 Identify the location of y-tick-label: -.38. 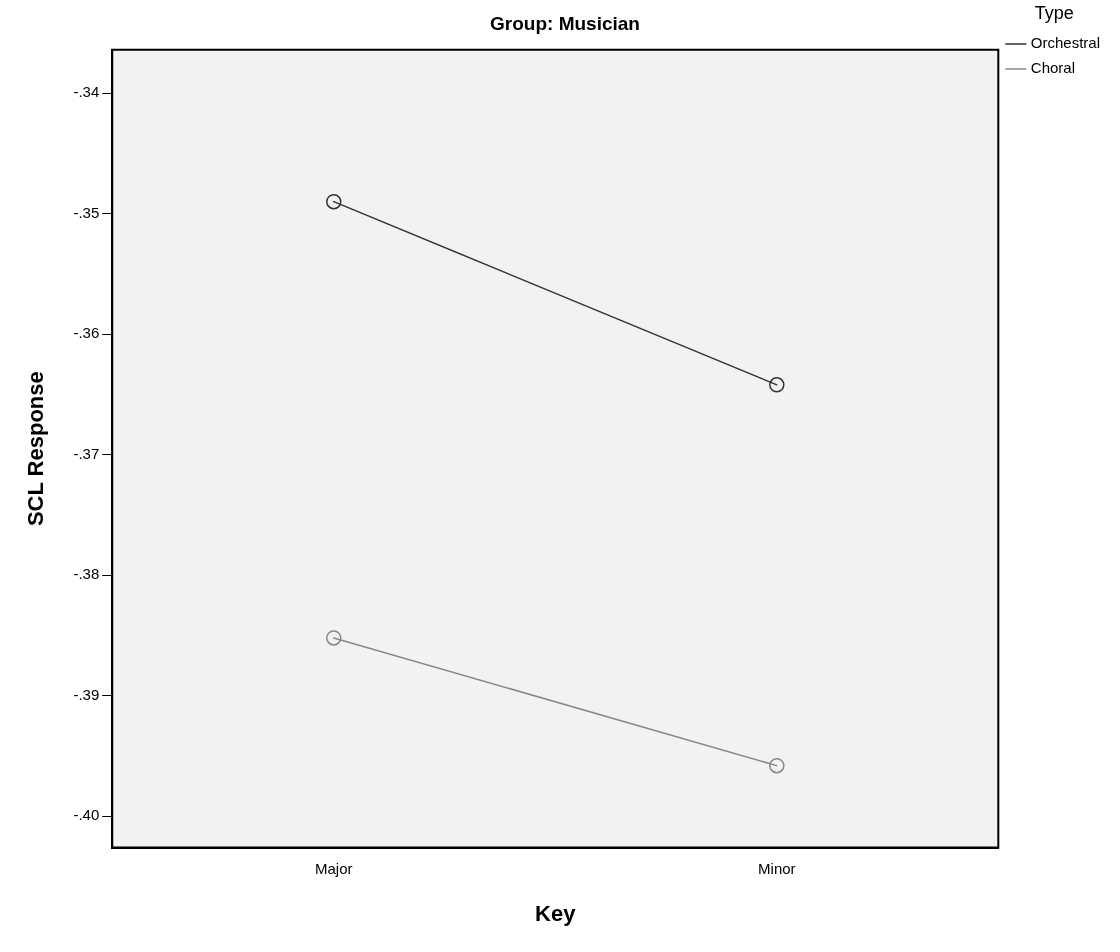
(86, 574).